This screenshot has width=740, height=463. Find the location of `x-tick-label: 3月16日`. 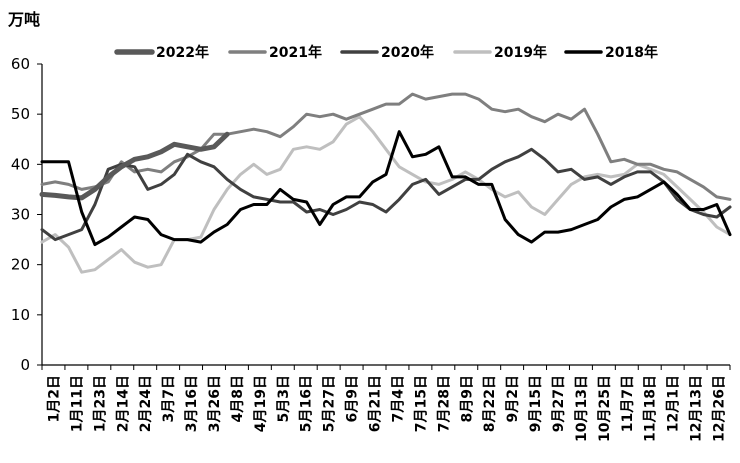

x-tick-label: 3月16日 is located at coordinates (192, 403).